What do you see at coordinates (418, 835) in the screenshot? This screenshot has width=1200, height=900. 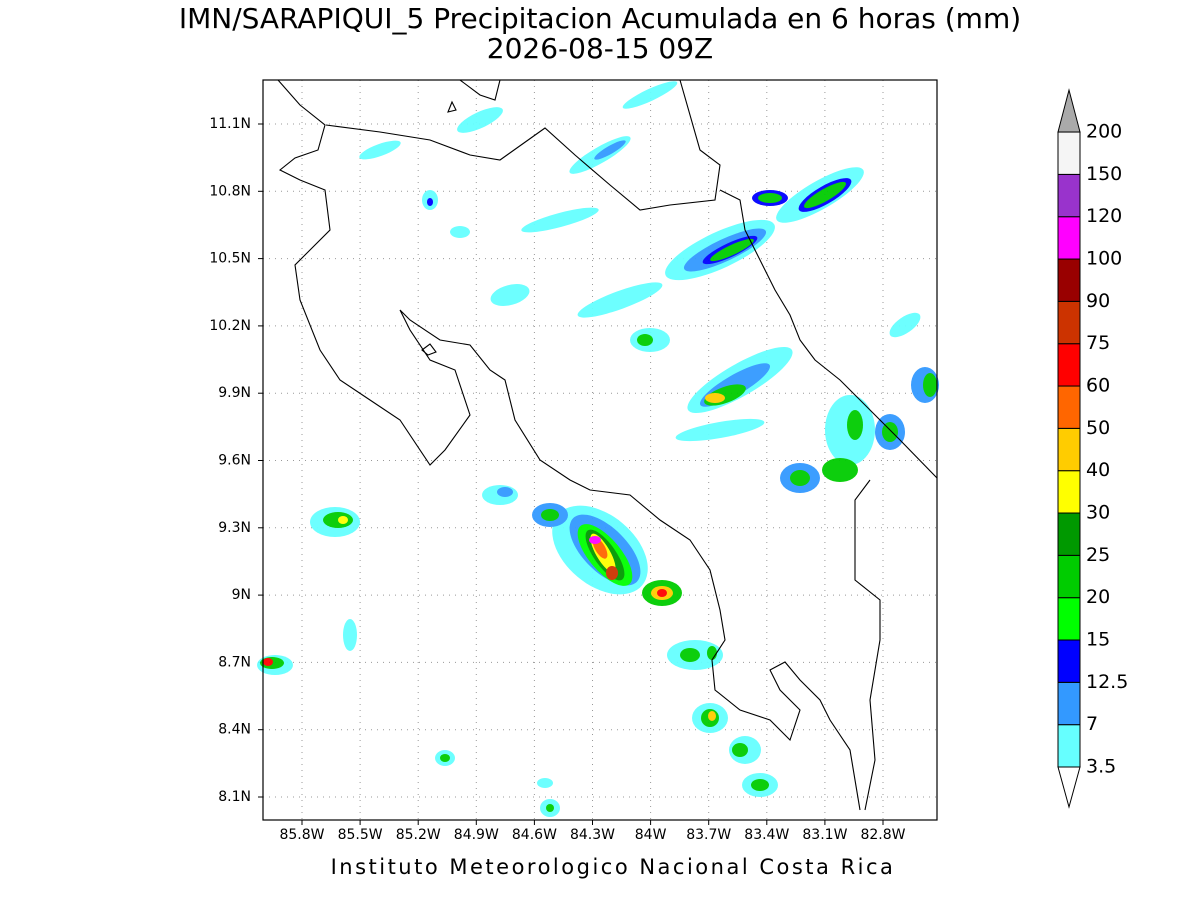 I see `lon-label: 85.2W` at bounding box center [418, 835].